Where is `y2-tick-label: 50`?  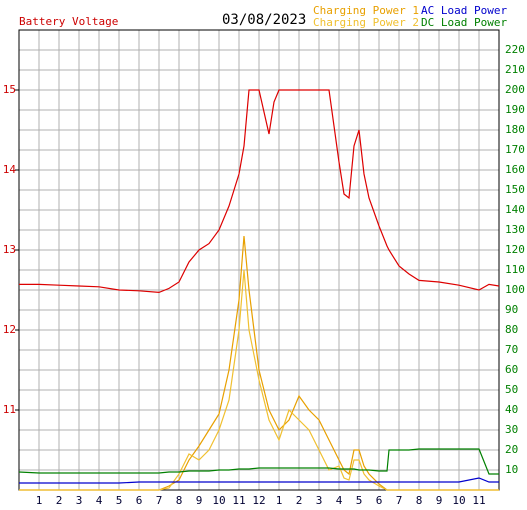 y2-tick-label: 50 is located at coordinates (511, 389).